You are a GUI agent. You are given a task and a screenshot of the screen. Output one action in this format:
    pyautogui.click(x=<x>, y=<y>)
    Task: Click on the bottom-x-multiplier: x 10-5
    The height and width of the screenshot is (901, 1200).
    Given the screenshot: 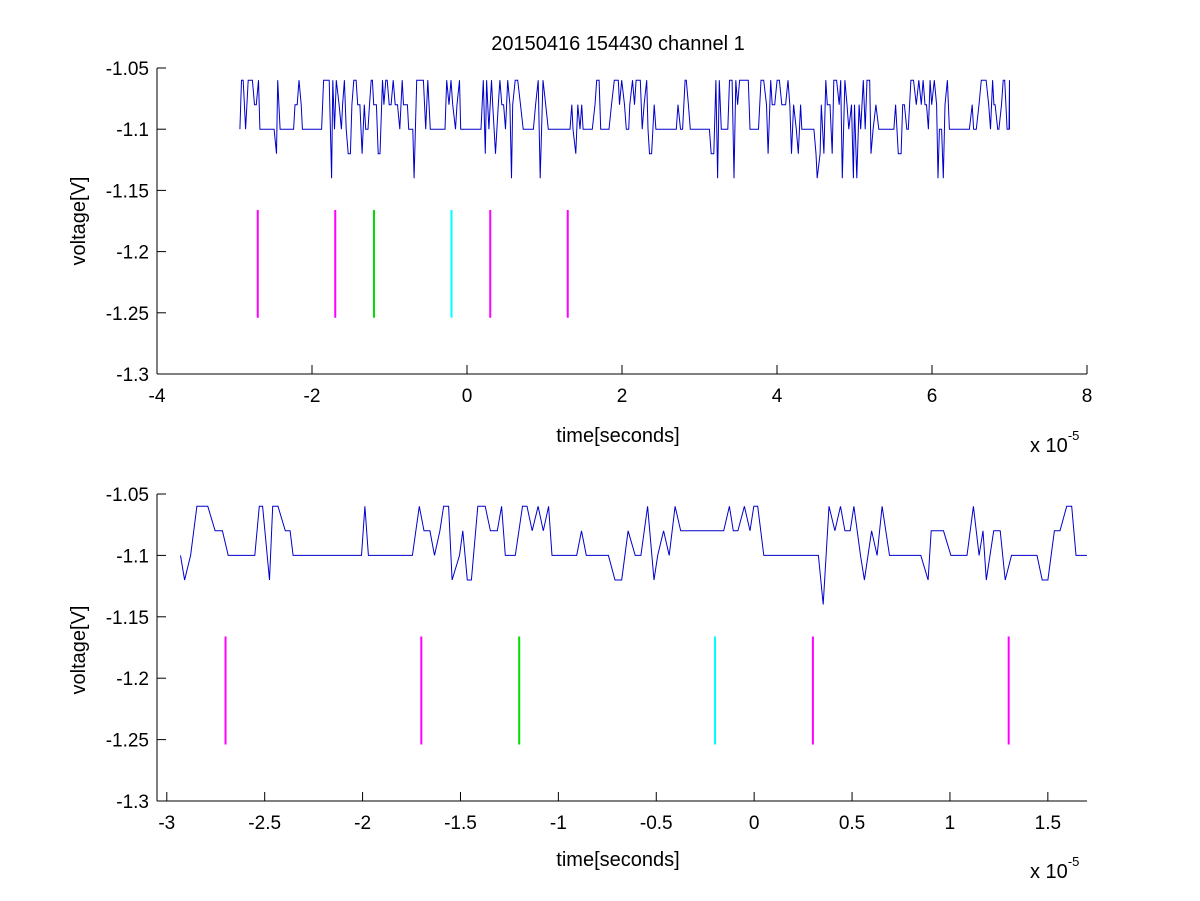 What is the action you would take?
    pyautogui.click(x=1054, y=868)
    